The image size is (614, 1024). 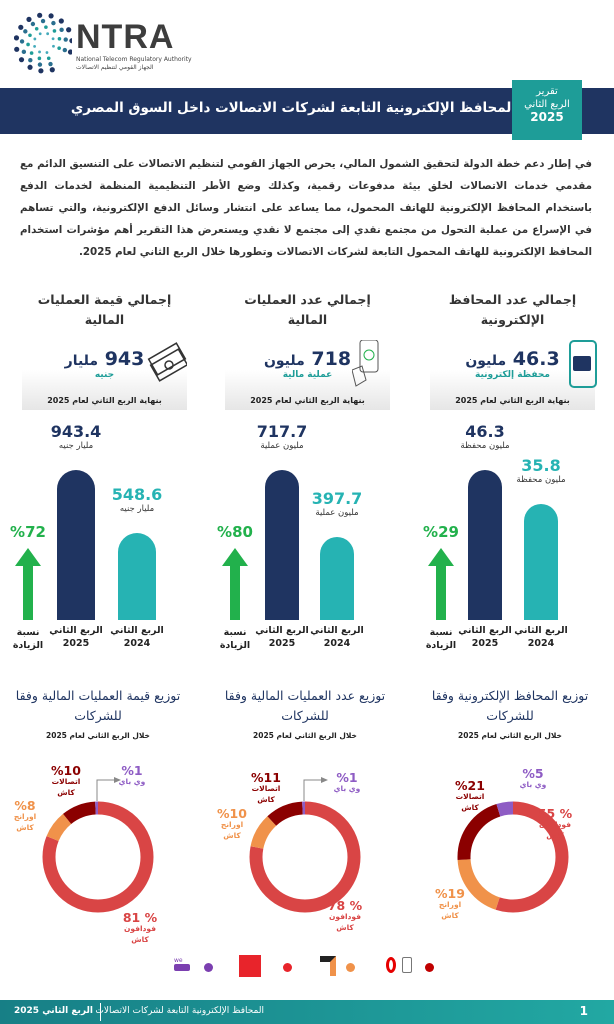 I want to click on logo-dots-icon, so click(x=43, y=43).